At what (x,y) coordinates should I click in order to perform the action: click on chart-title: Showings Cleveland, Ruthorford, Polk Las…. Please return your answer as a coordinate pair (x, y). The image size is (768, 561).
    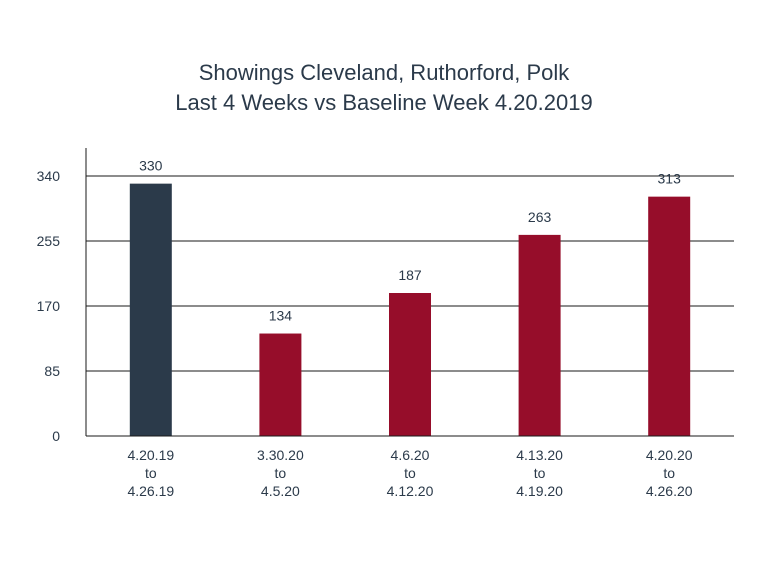
    Looking at the image, I should click on (384, 88).